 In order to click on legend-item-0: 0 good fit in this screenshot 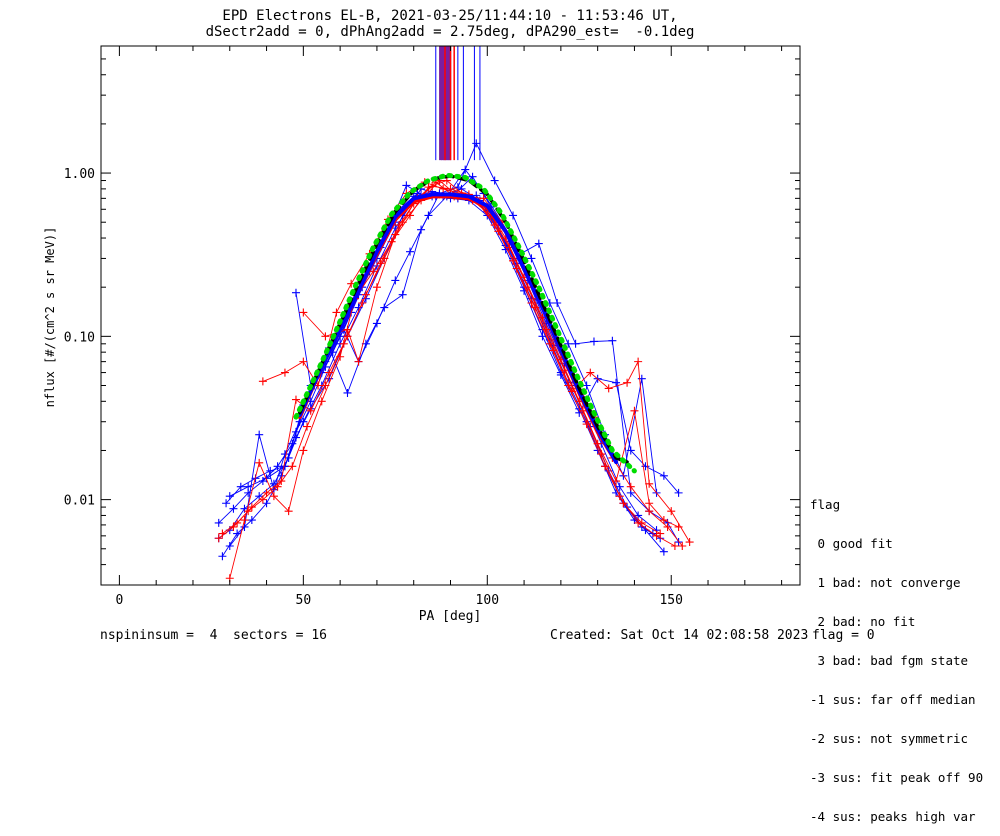, I will do `click(851, 543)`.